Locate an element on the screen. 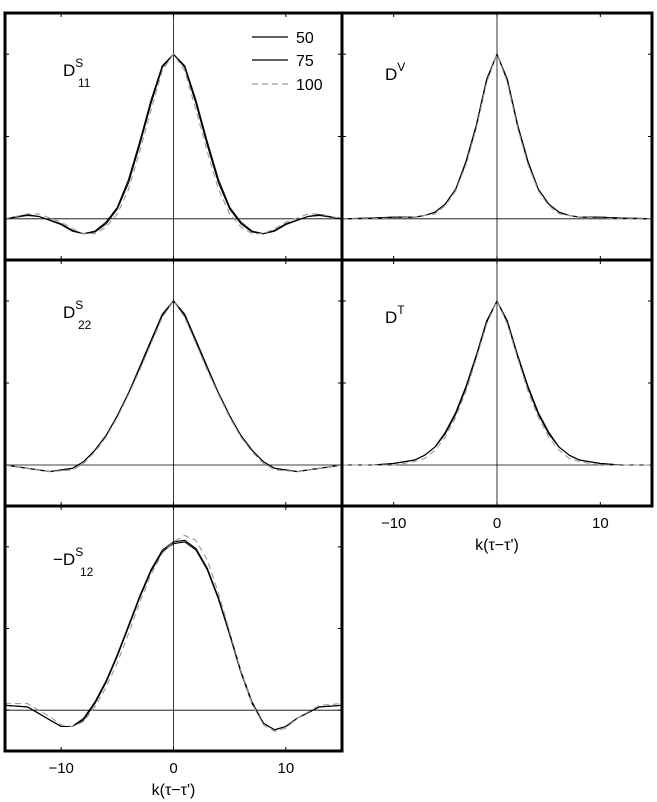  panel-DV: DV is located at coordinates (497, 136).